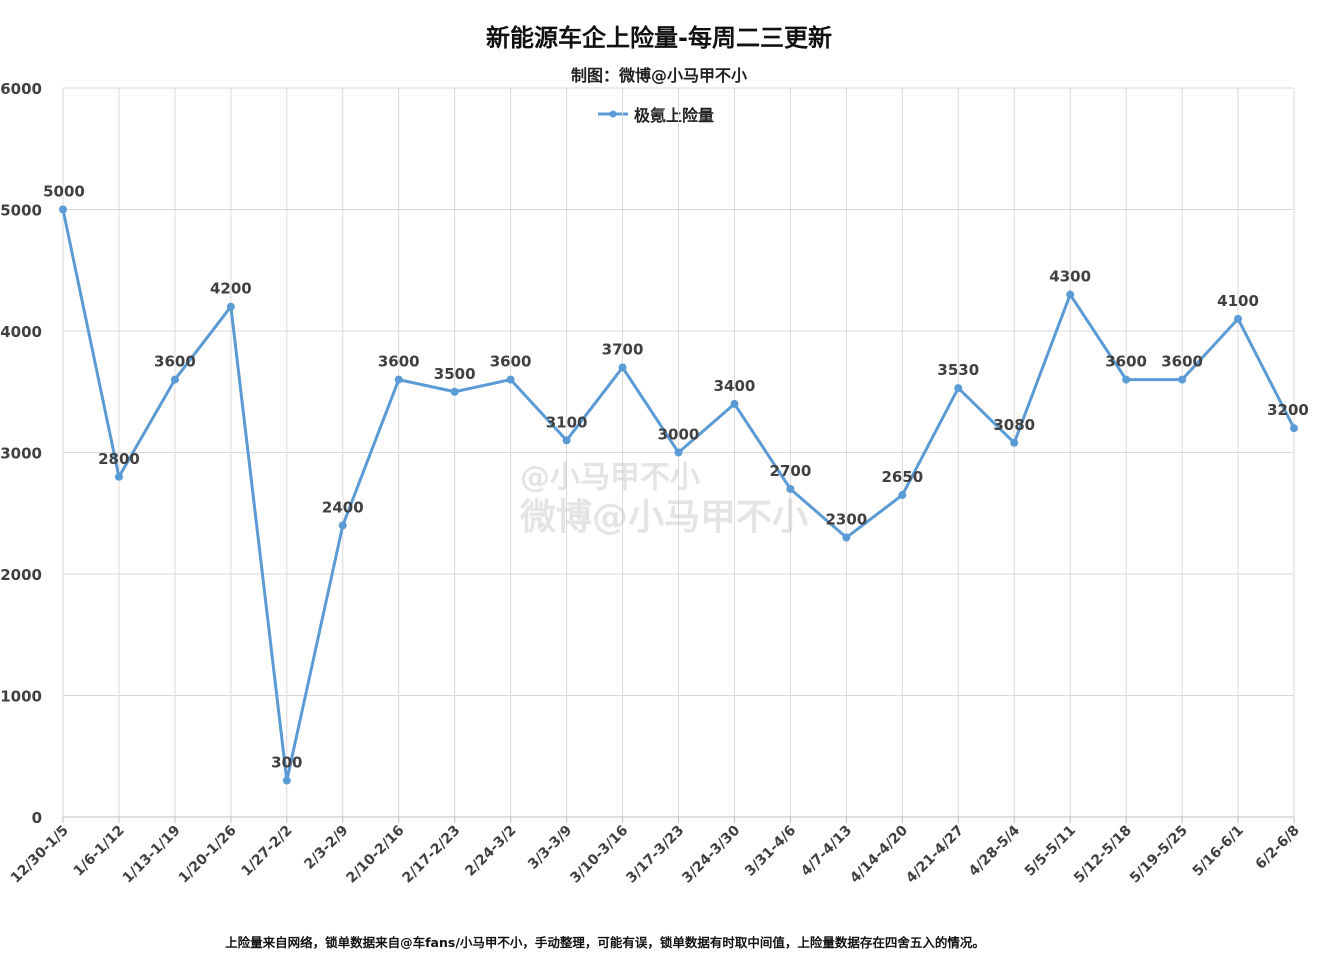  I want to click on x-tick-label: 1/6-1/12, so click(99, 851).